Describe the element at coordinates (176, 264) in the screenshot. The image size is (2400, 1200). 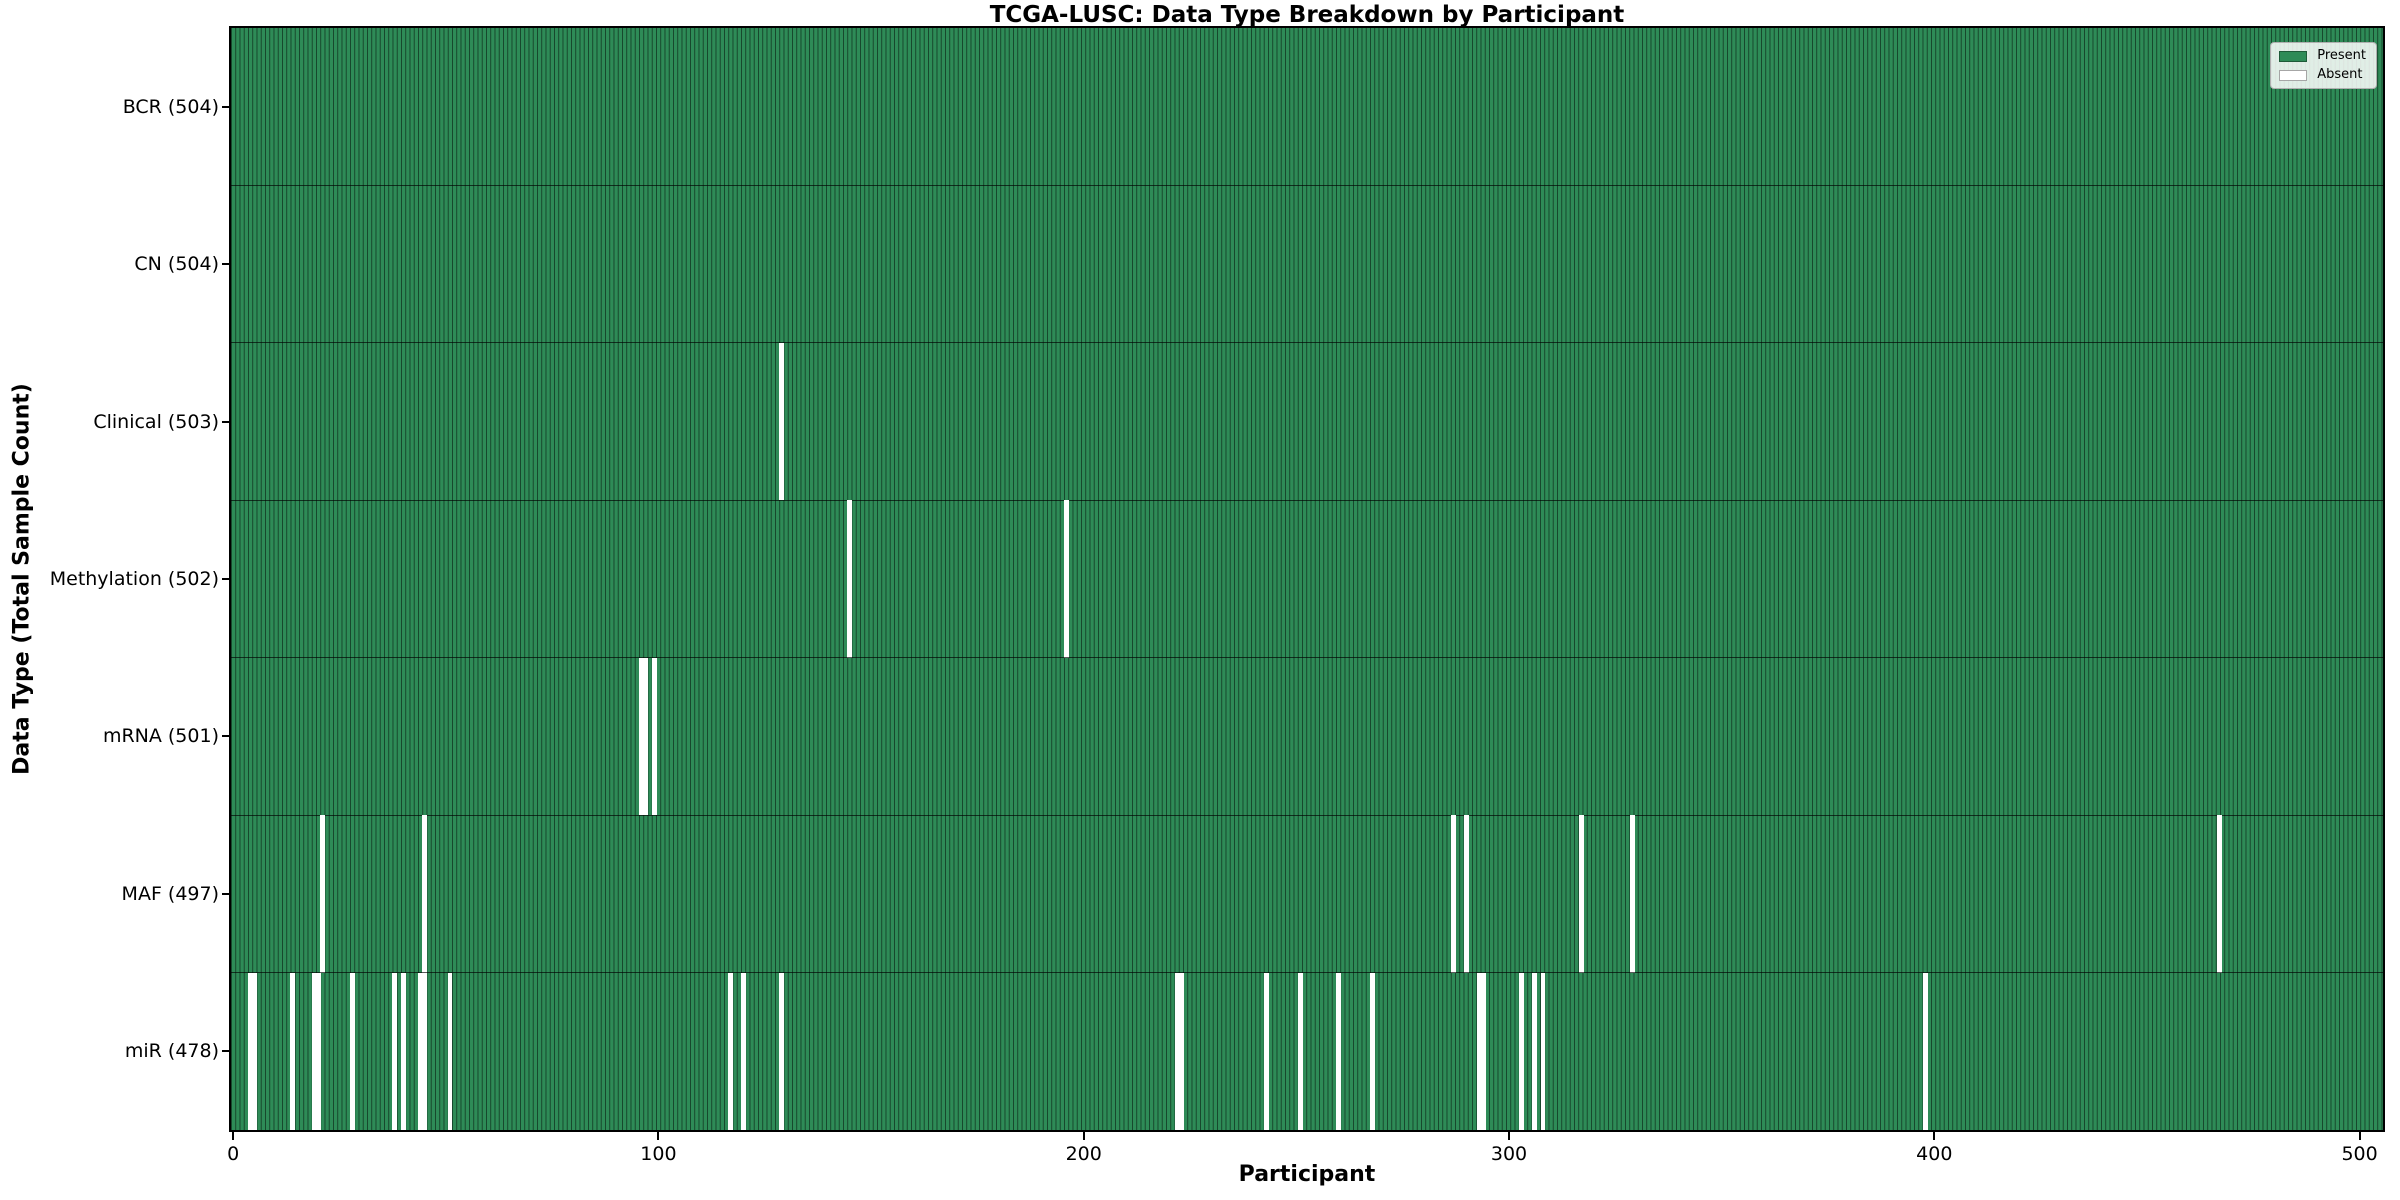
I see `y-tick-label-CN: CN (504)` at that location.